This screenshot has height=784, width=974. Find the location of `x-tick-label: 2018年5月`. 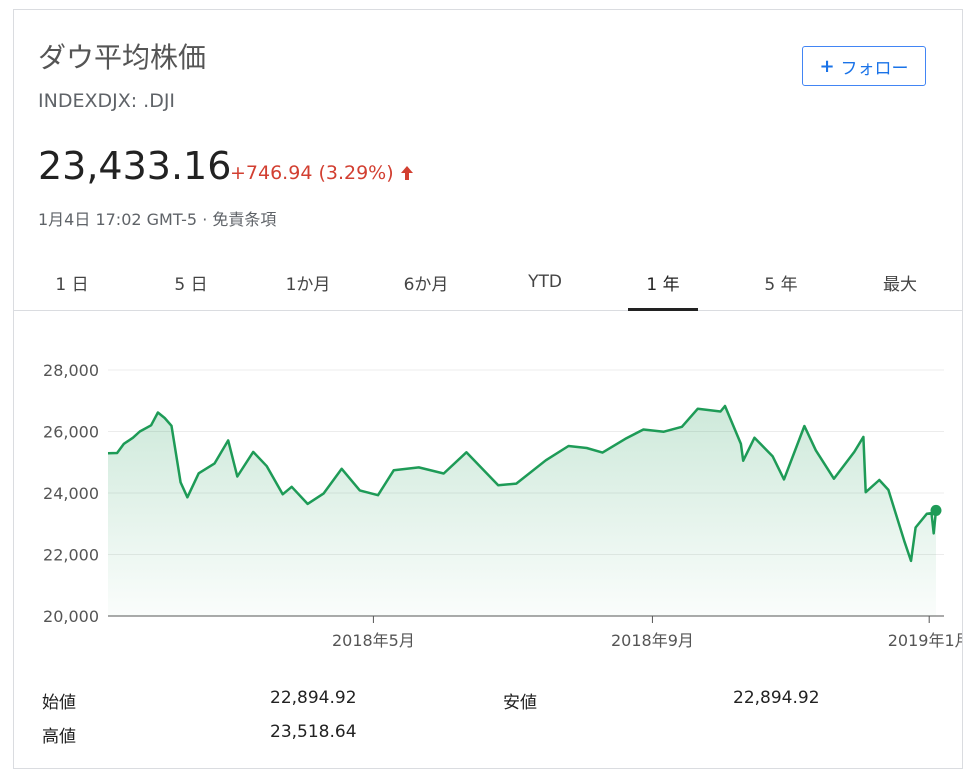

x-tick-label: 2018年5月 is located at coordinates (373, 640).